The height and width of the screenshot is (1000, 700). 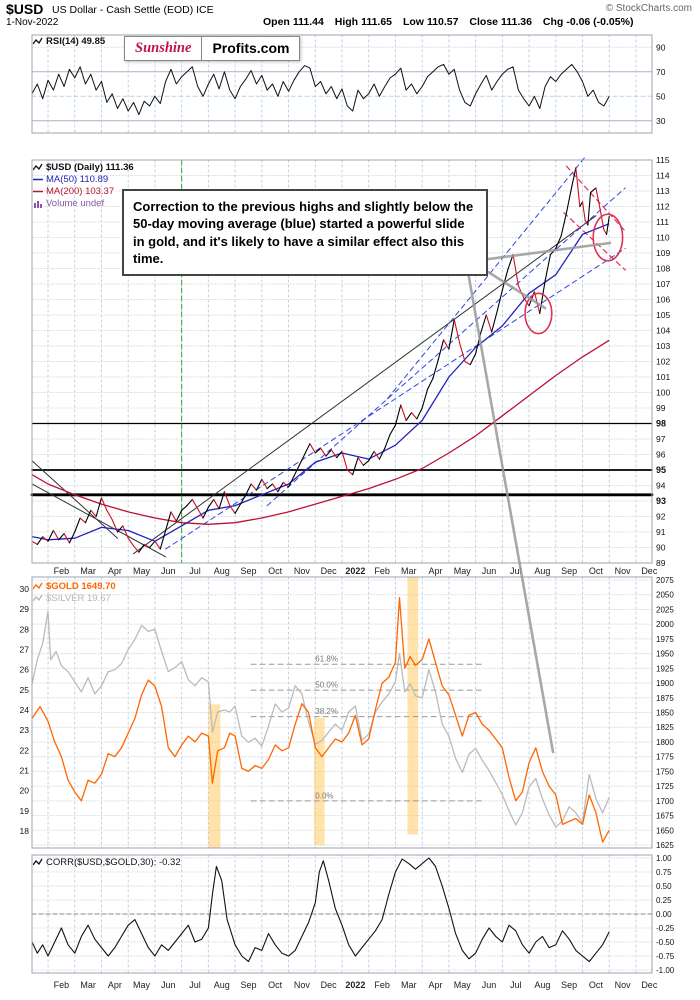 What do you see at coordinates (75, 203) in the screenshot?
I see `volume-legend-label: Volume undef` at bounding box center [75, 203].